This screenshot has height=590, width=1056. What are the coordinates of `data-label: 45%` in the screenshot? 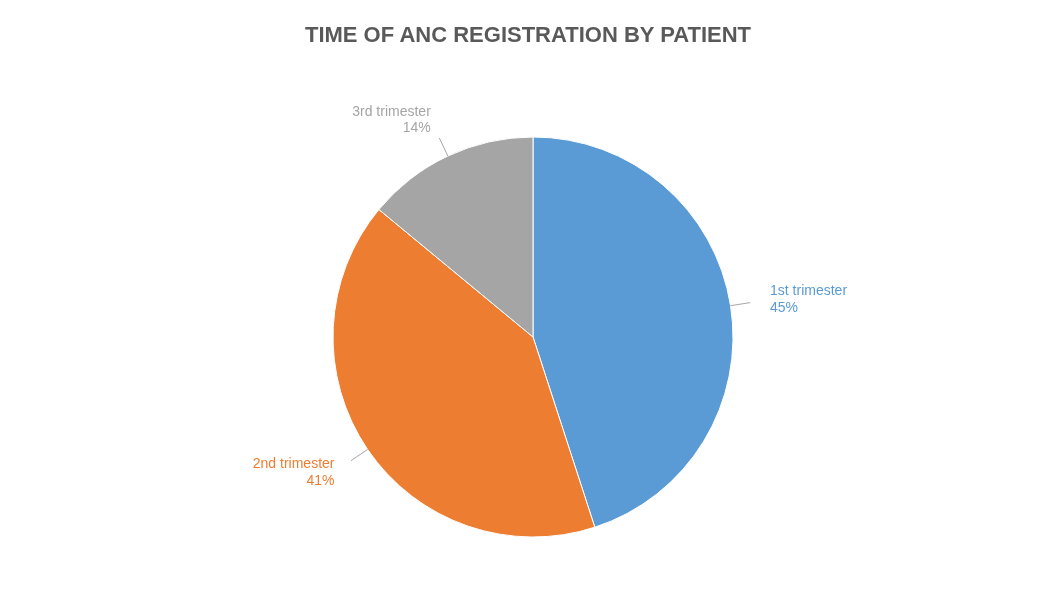 It's located at (784, 307).